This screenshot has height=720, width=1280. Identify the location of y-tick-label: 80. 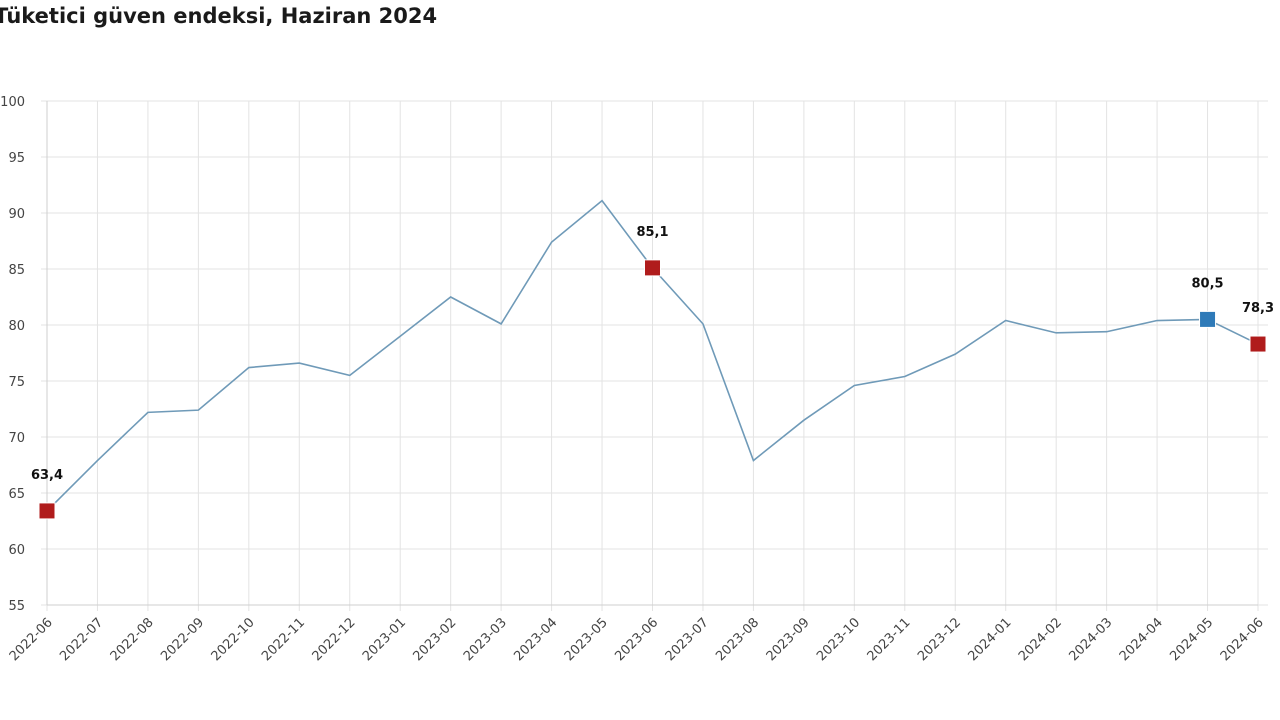
(16, 326).